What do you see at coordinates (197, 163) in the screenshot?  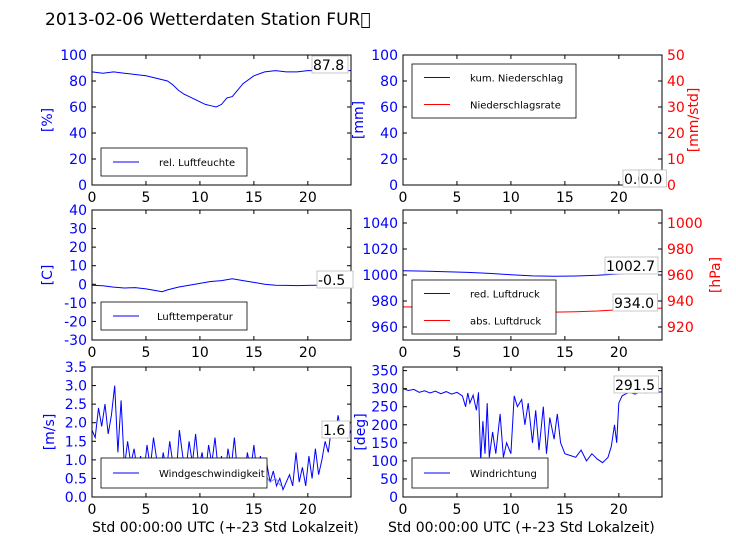 I see `legend-label-humidity-0: rel. Luftfeuchte` at bounding box center [197, 163].